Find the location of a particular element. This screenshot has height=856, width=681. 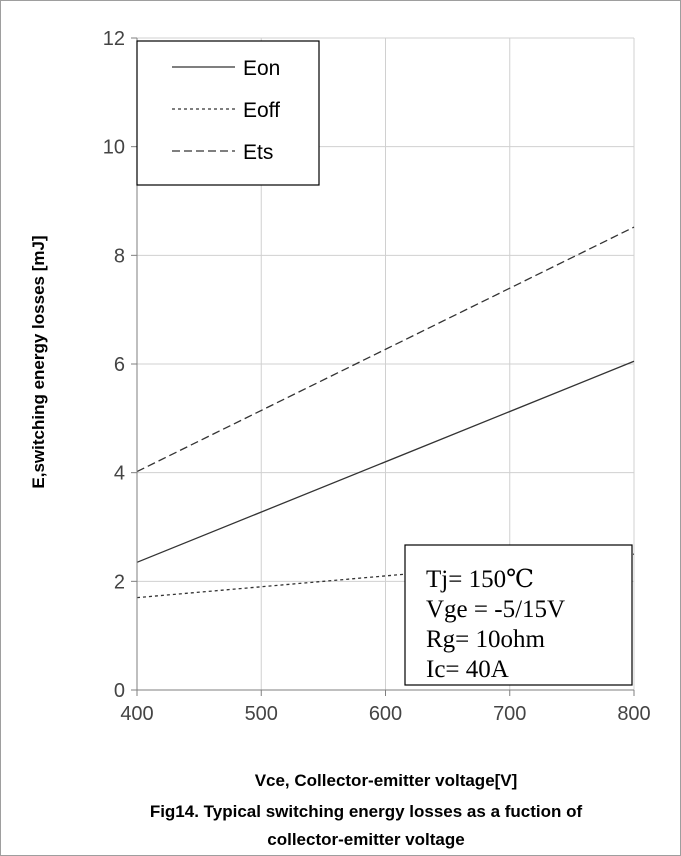

y-tick-label-4: 4 is located at coordinates (119, 474).